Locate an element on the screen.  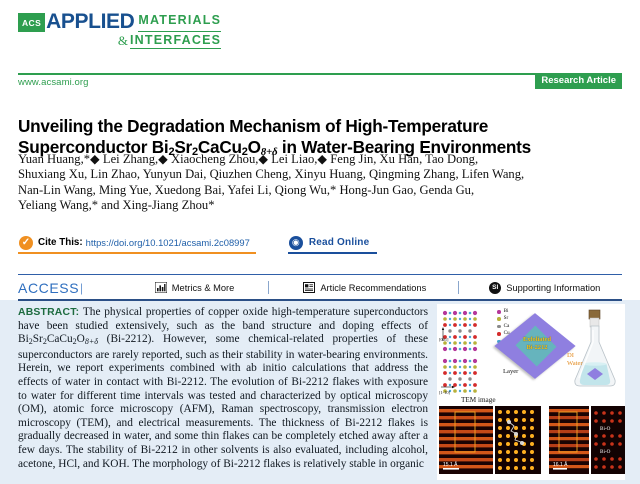
access-bar: ACCESS | Metrics & More is located at coordinates (320, 287).